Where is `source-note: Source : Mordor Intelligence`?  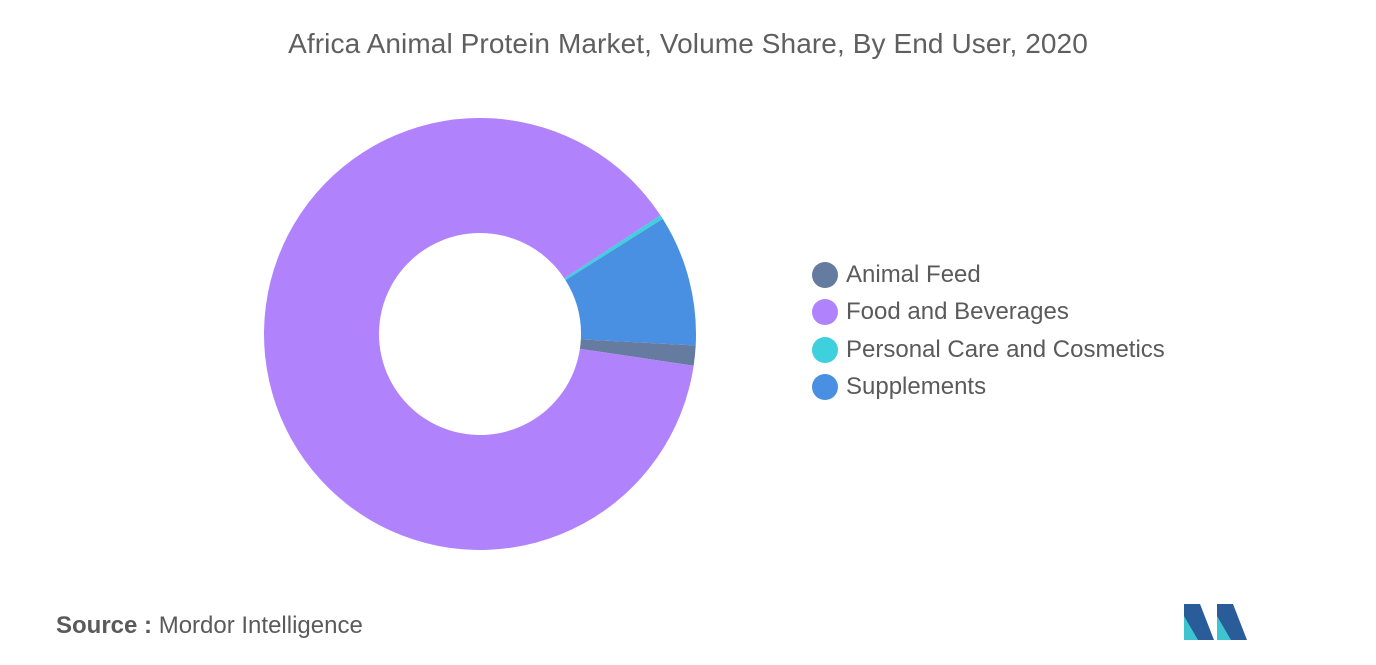 source-note: Source : Mordor Intelligence is located at coordinates (209, 626).